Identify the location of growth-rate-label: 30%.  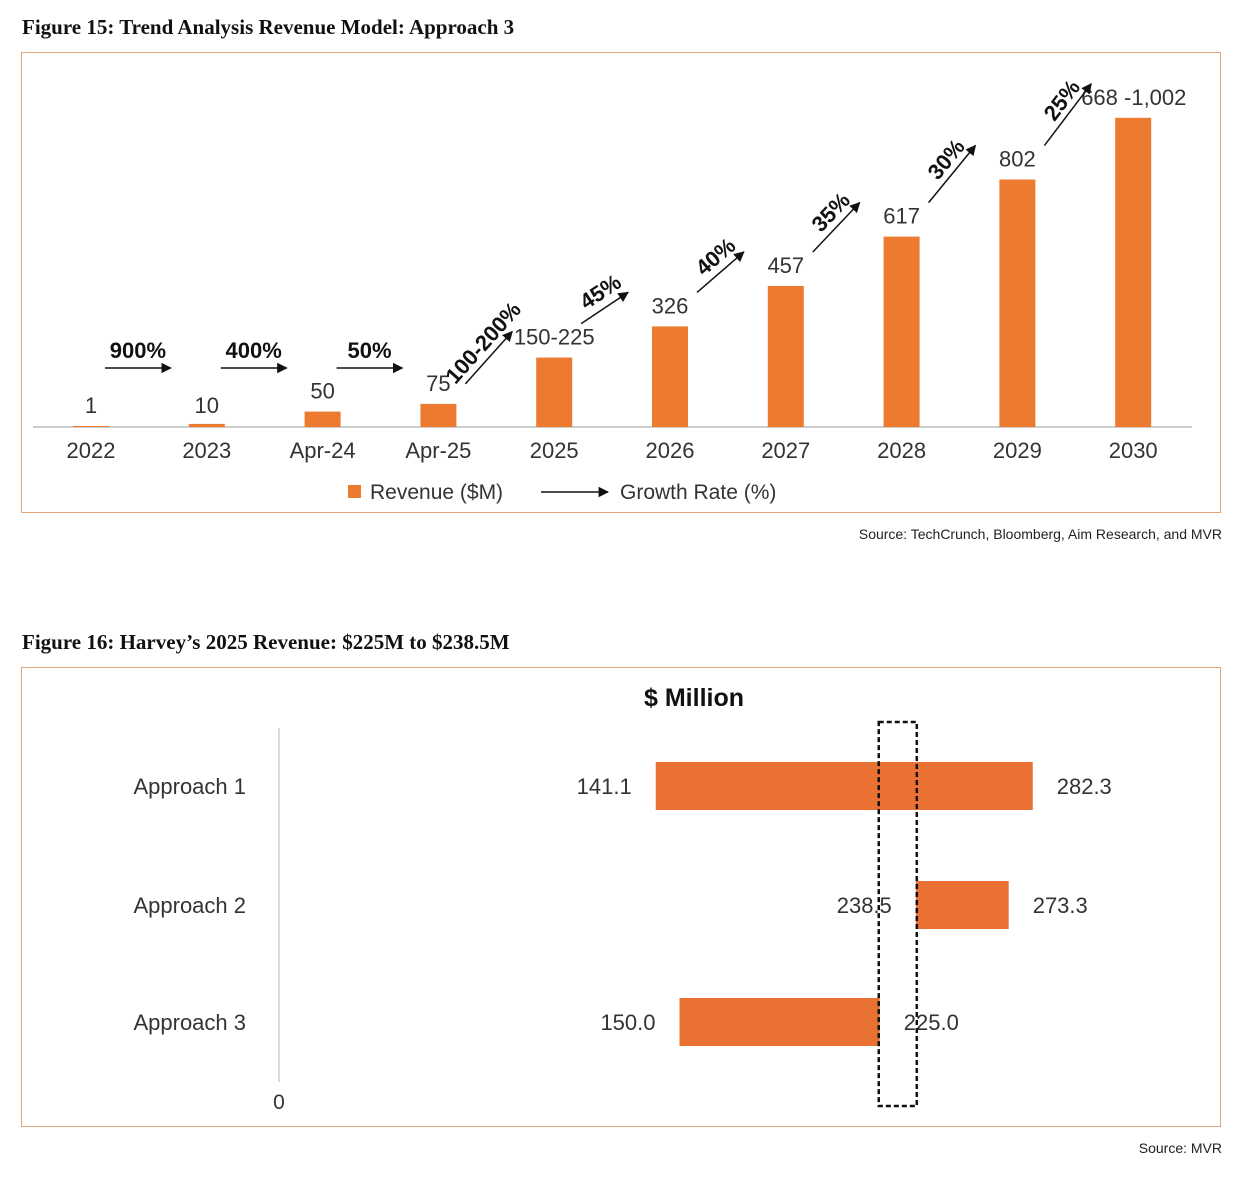
(946, 159).